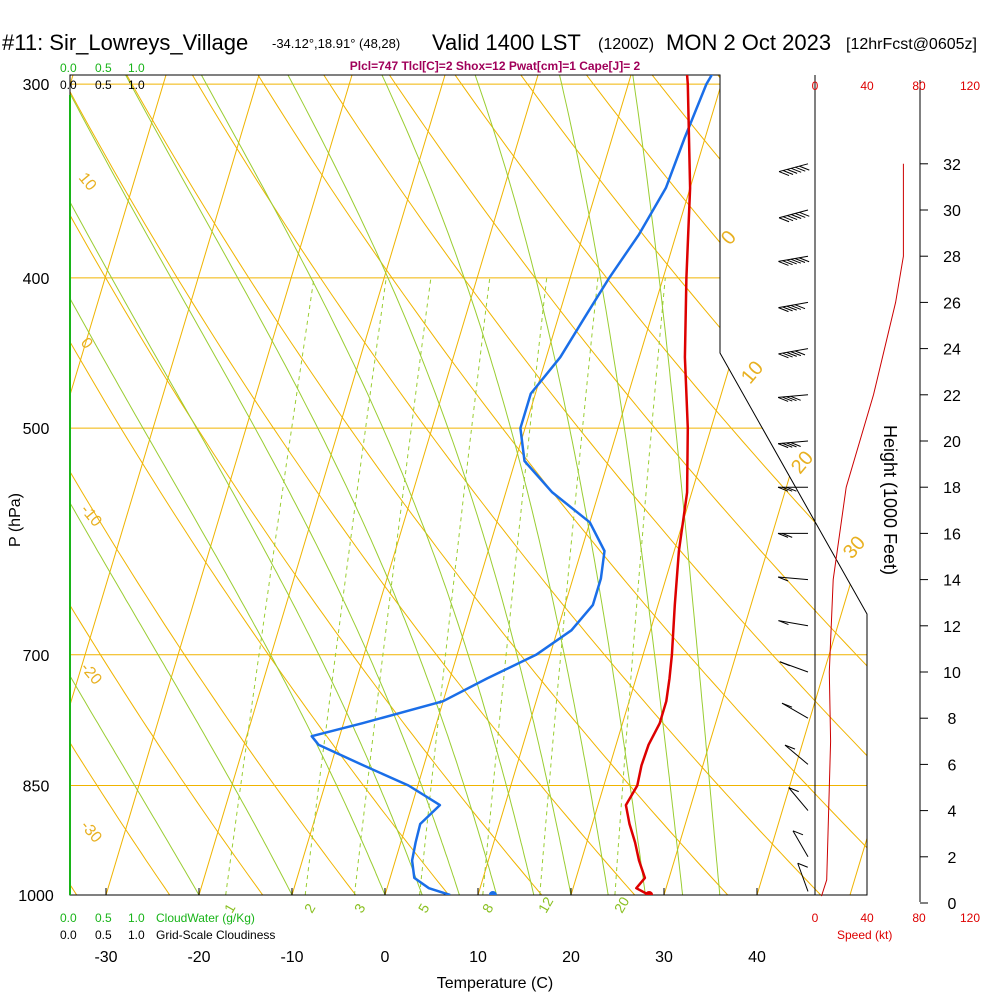 Image resolution: width=1000 pixels, height=1000 pixels. I want to click on moist-adiabat-label: 10, so click(752, 372).